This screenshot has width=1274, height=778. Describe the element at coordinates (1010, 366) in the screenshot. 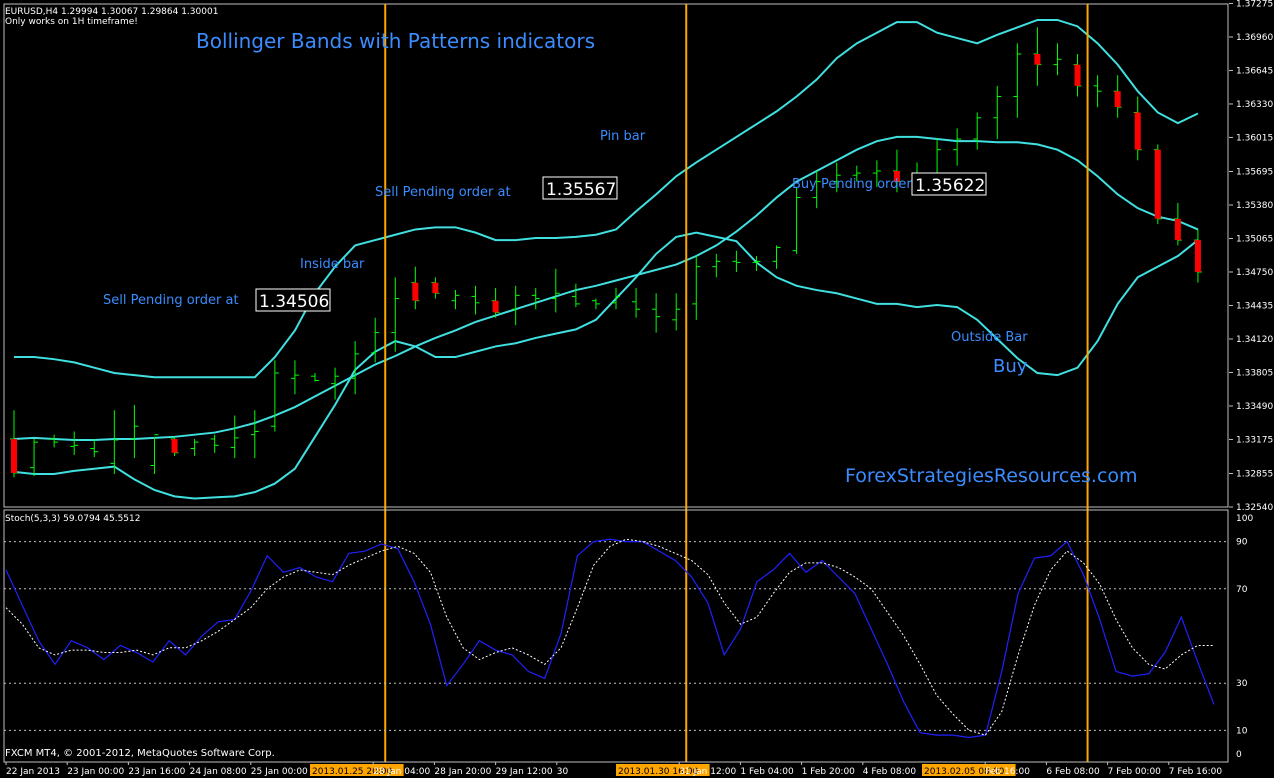

I see `buy-label: Buy` at that location.